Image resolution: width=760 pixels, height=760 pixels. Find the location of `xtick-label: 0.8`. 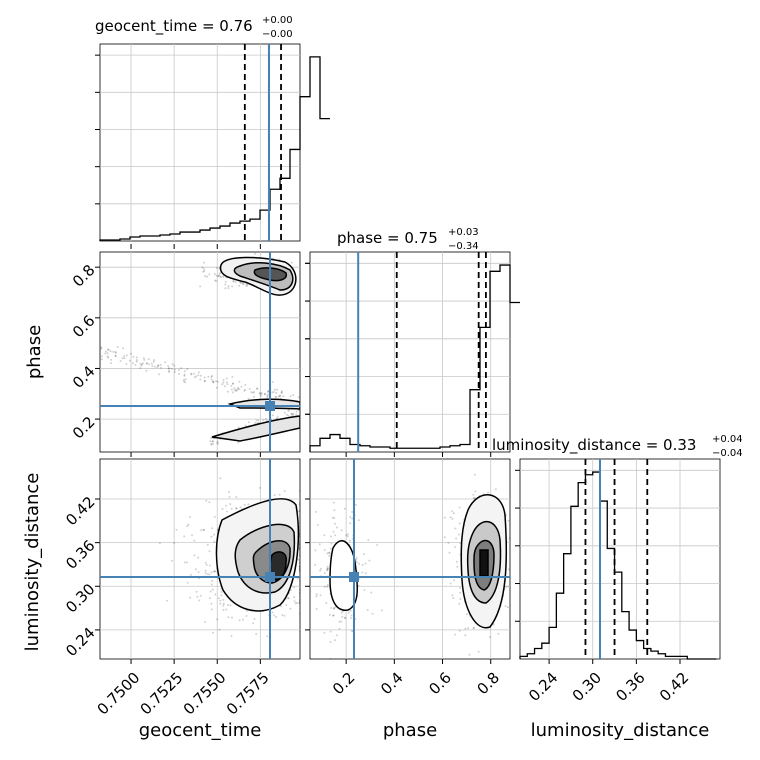

xtick-label: 0.8 is located at coordinates (488, 684).